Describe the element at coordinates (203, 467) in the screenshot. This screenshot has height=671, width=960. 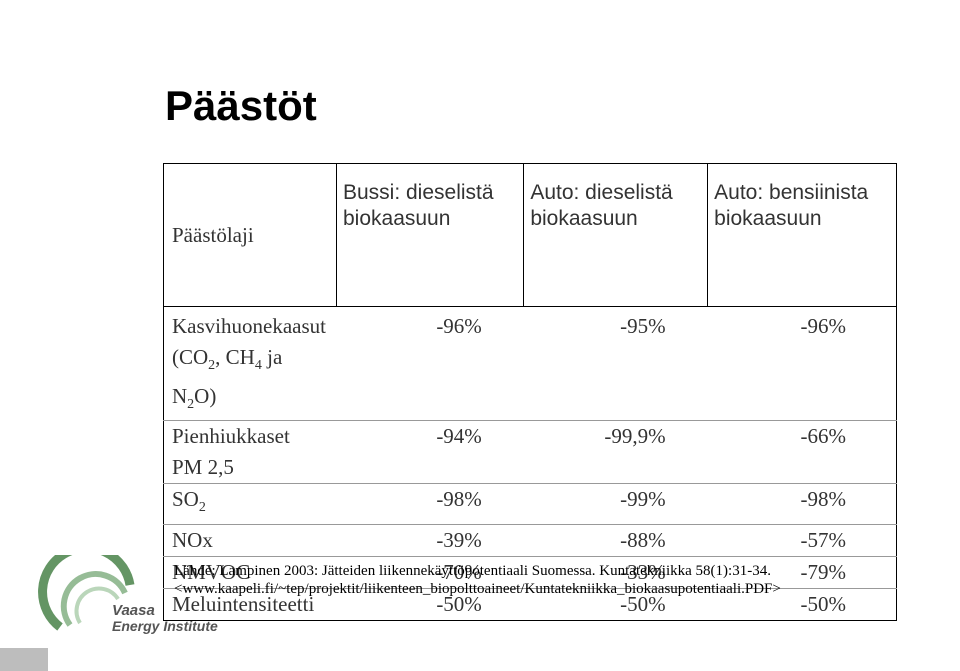
I see `label-text: PM 2,5` at that location.